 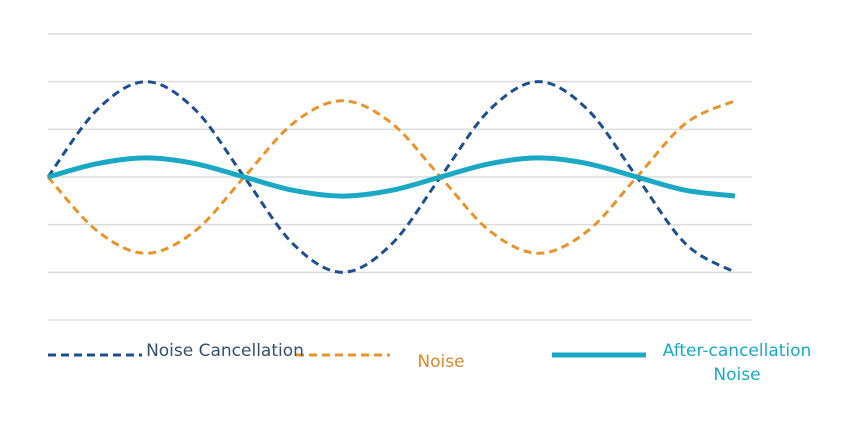 What do you see at coordinates (225, 351) in the screenshot?
I see `legend-label: Noise Cancellation` at bounding box center [225, 351].